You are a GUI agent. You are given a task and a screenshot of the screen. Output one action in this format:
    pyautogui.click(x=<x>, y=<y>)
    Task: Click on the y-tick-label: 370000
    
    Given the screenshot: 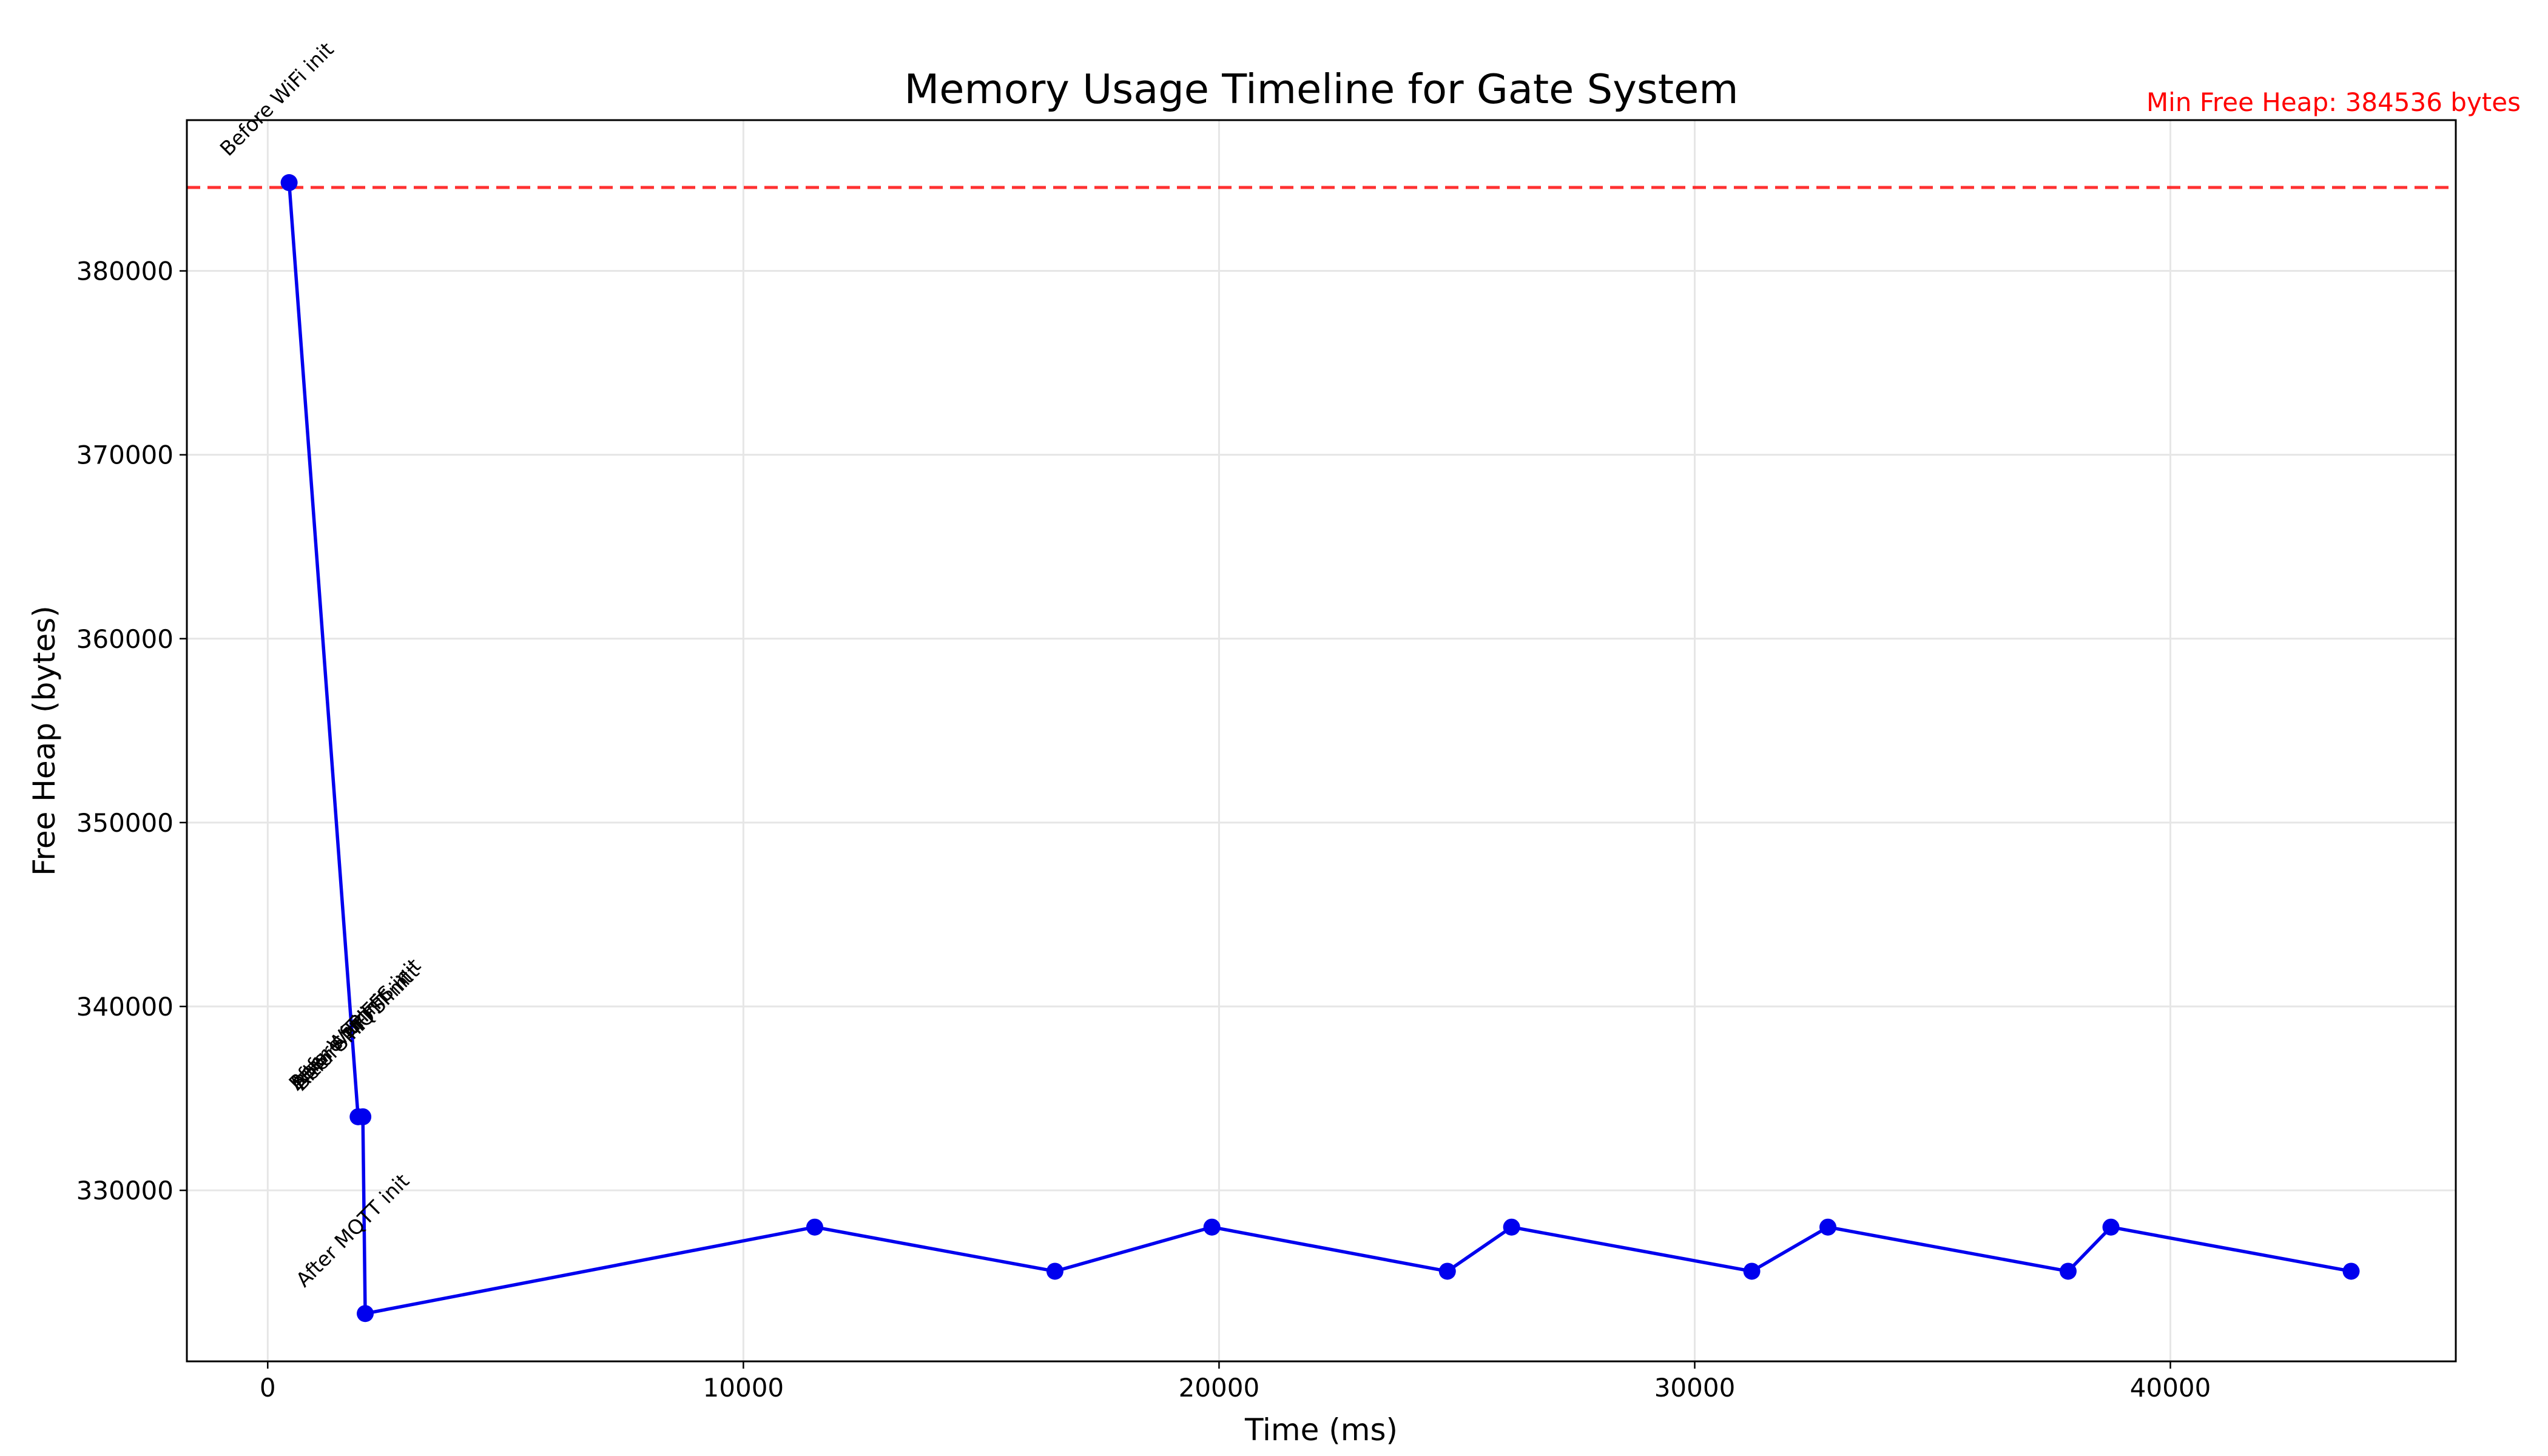 What is the action you would take?
    pyautogui.click(x=125, y=455)
    